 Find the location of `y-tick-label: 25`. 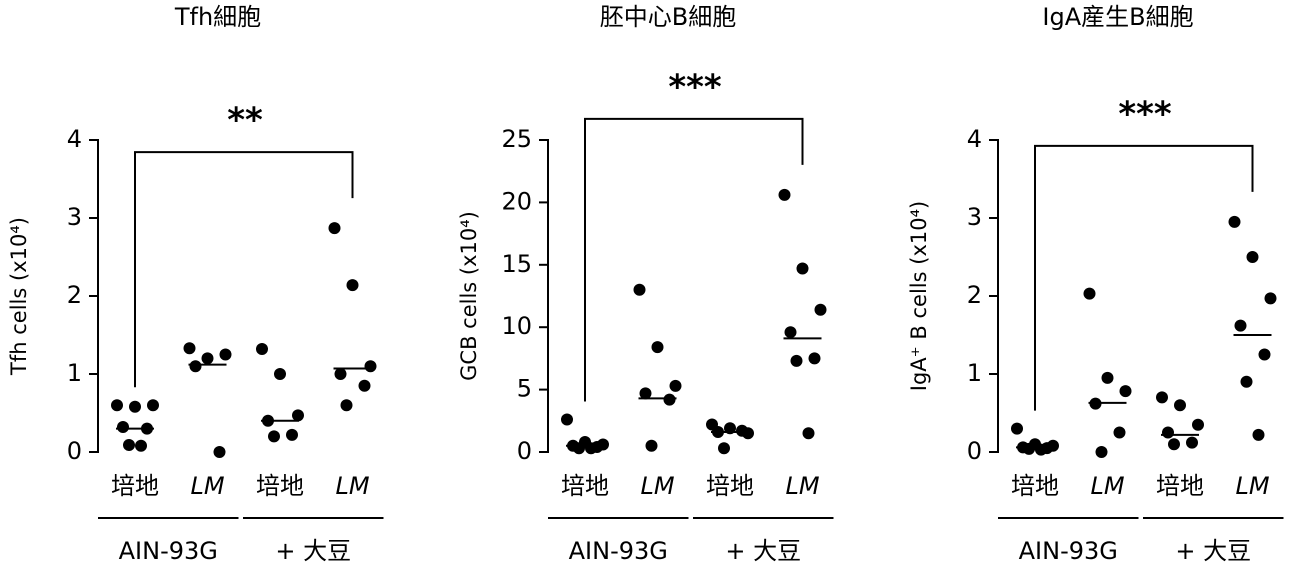

y-tick-label: 25 is located at coordinates (516, 139).